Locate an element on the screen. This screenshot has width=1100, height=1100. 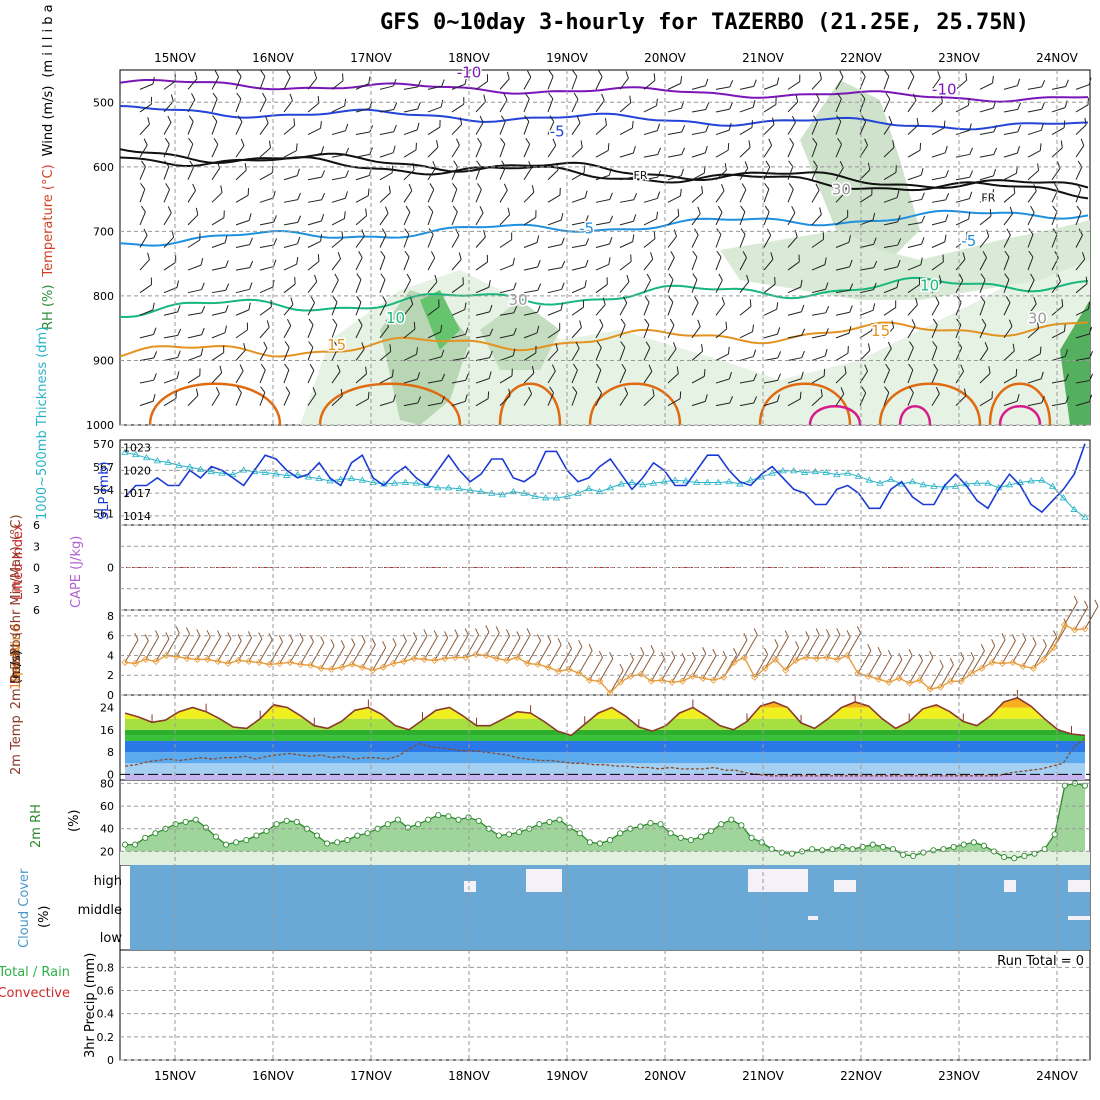
rh-tick: 40 is located at coordinates (107, 829).